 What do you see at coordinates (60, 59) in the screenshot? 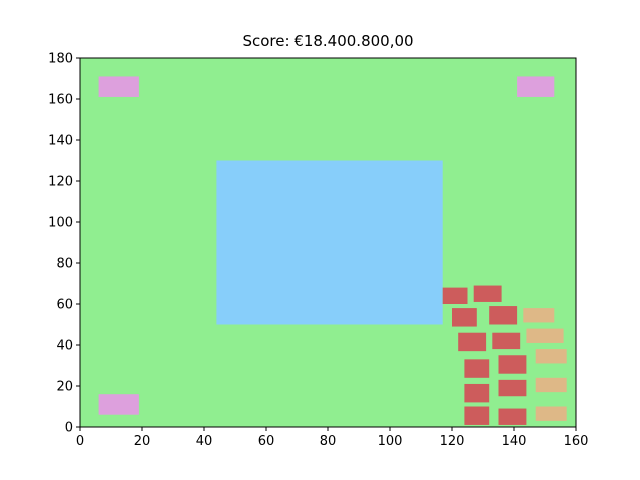
I see `y-tick-label: 180` at bounding box center [60, 59].